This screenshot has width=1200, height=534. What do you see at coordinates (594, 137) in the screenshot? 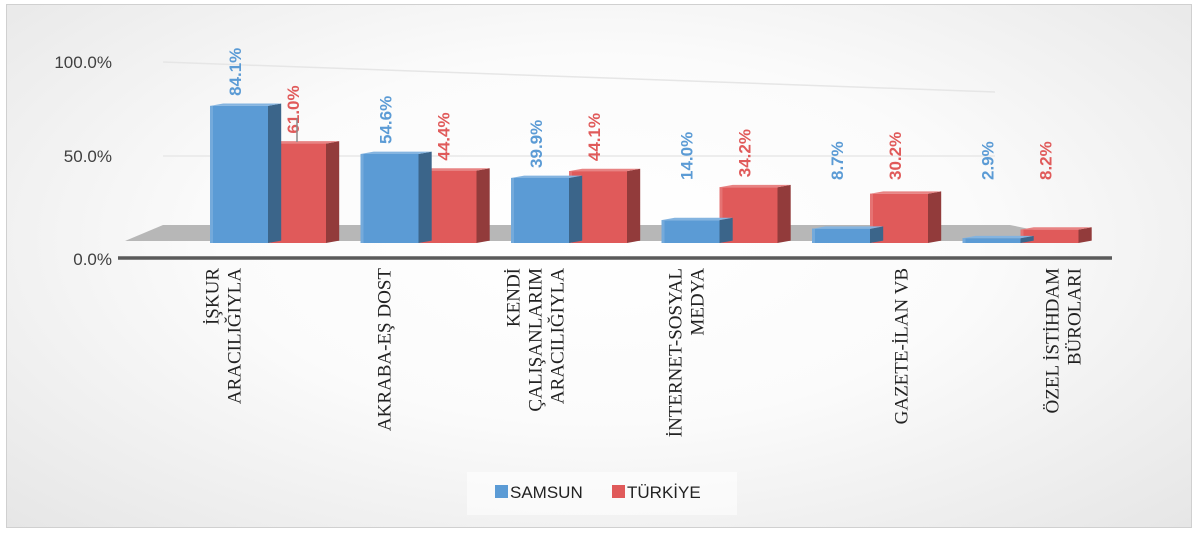
I see `data-label-türki̇ye: 44.1%` at bounding box center [594, 137].